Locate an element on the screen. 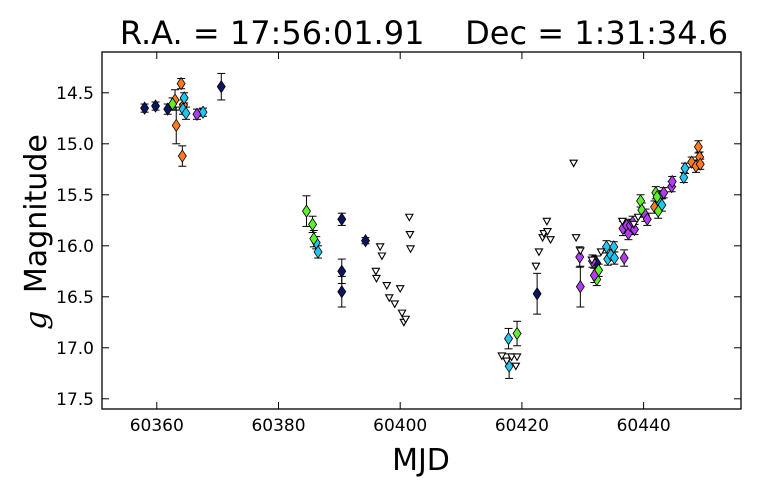  y-tick-label: 15.5 is located at coordinates (75, 196).